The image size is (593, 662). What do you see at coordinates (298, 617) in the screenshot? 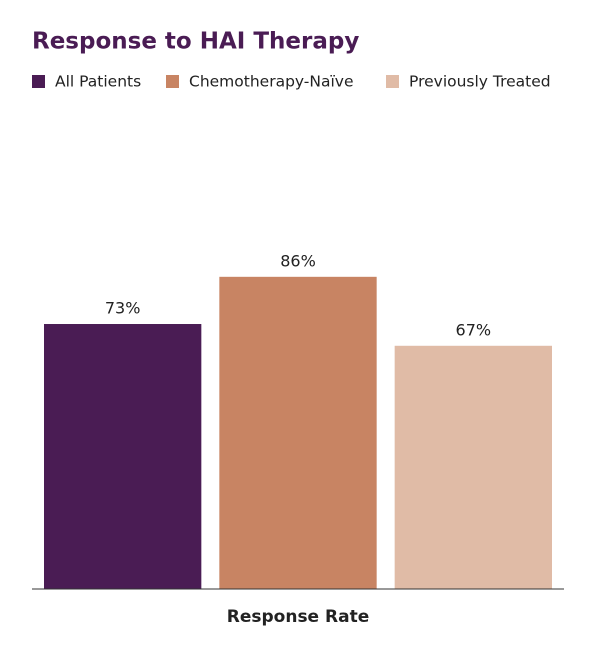
I see `x-axis-label: Response Rate` at bounding box center [298, 617].